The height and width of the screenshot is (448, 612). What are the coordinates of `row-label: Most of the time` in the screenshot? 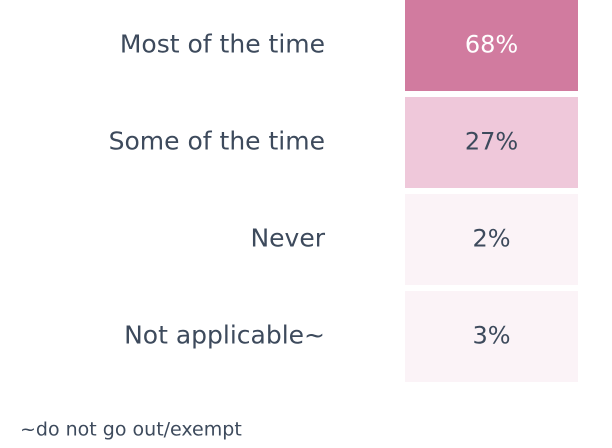 It's located at (222, 44).